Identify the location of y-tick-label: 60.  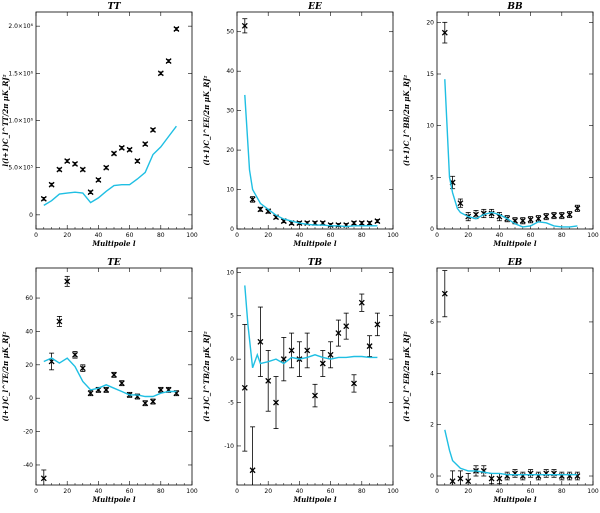
(29, 298).